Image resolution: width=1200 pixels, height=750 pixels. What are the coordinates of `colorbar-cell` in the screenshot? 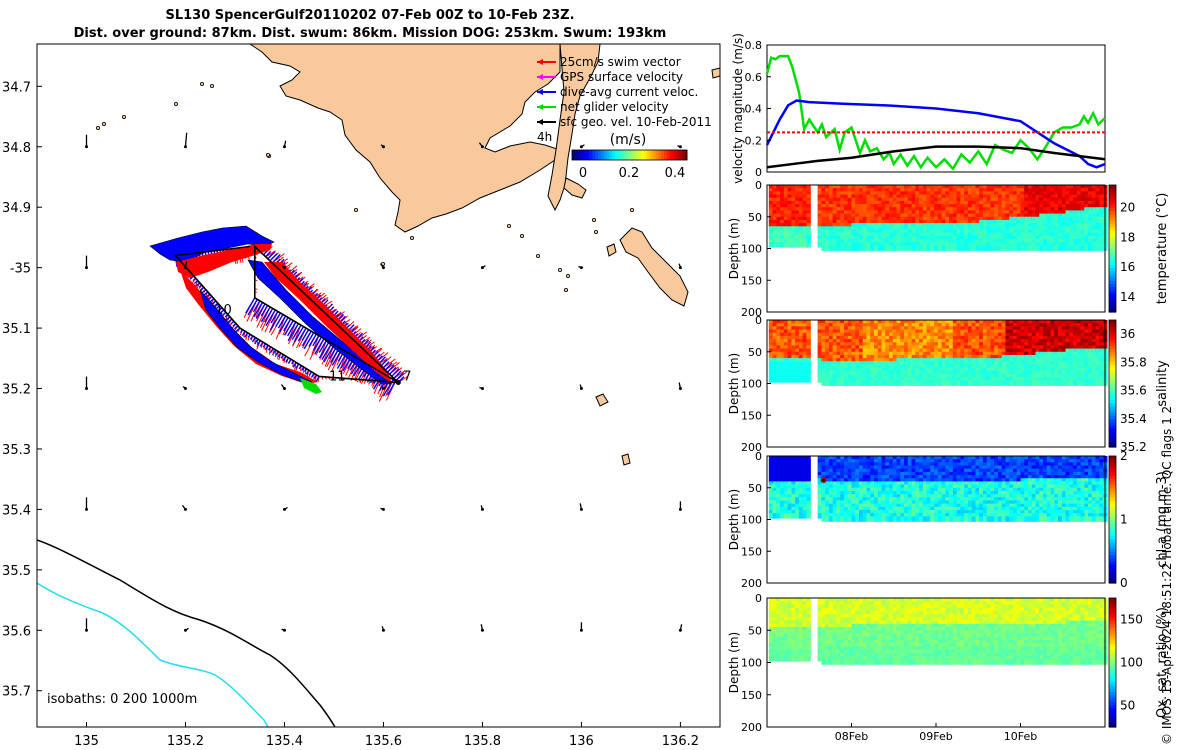 It's located at (625, 155).